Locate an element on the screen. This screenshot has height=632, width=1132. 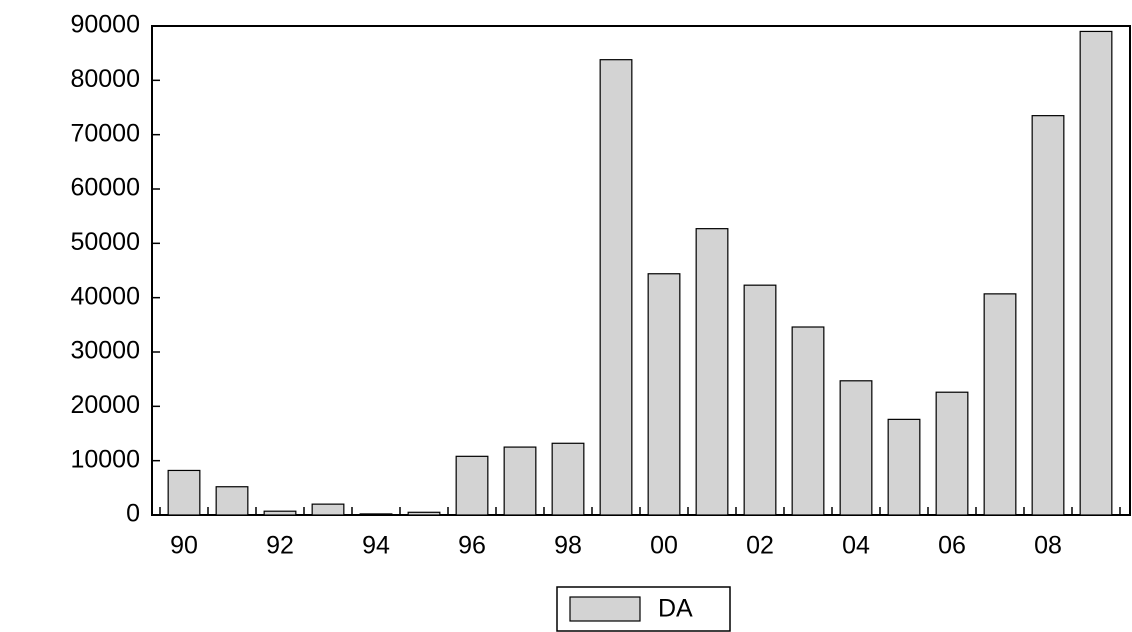
y-tick-label: 80000 is located at coordinates (105, 79).